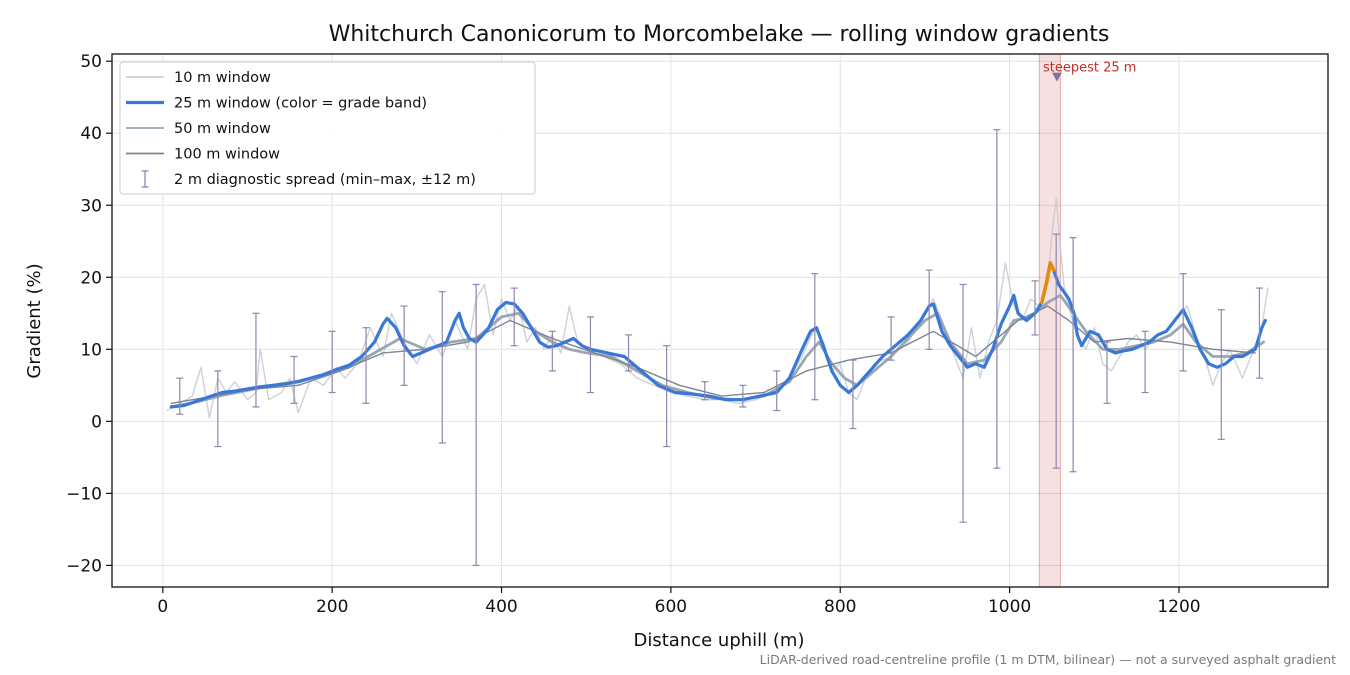 The image size is (1350, 675). I want to click on highlight-band-layer, so click(1049, 320).